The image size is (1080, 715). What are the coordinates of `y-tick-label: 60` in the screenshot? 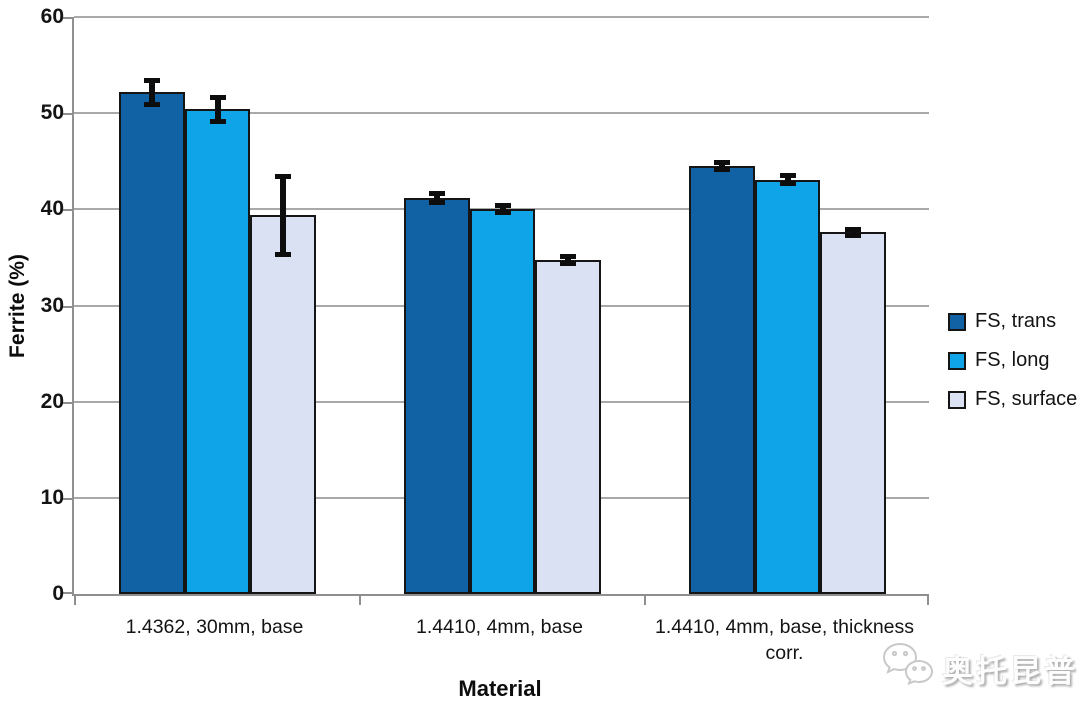 It's located at (52, 16).